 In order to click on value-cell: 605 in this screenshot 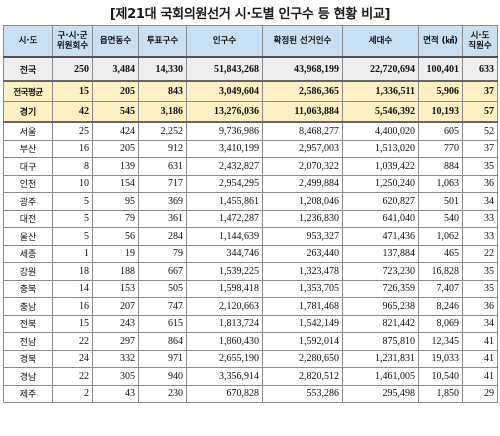, I will do `click(440, 131)`.